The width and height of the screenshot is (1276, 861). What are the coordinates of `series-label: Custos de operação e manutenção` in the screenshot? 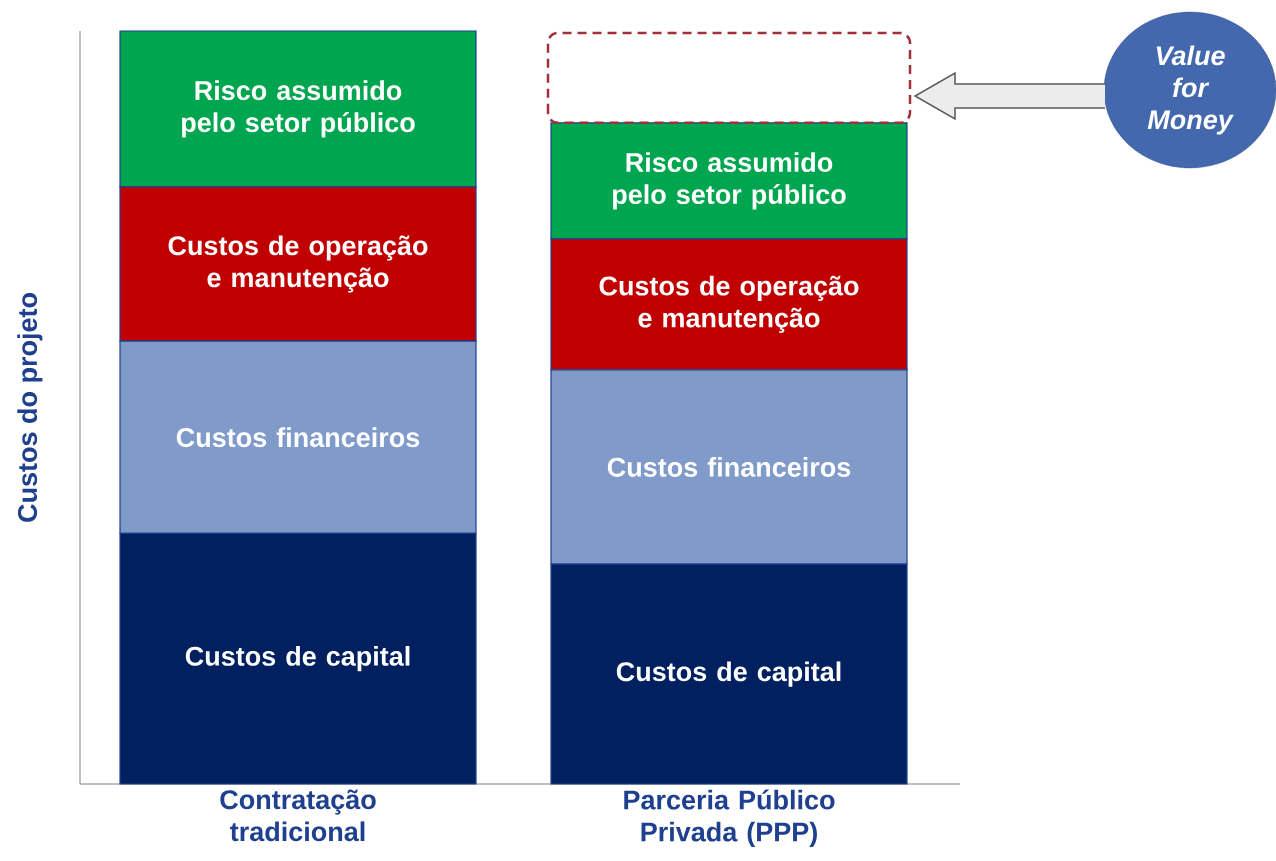 It's located at (729, 304).